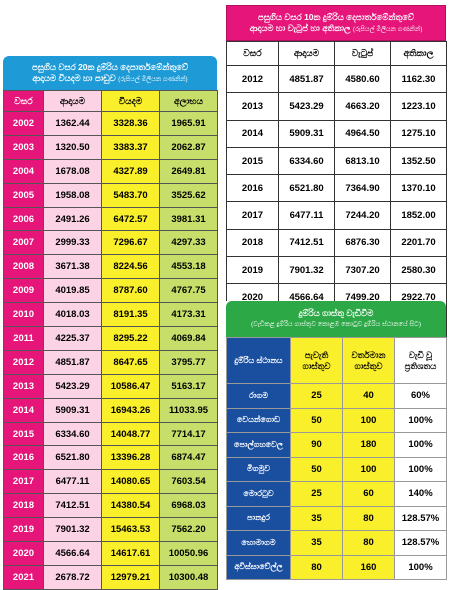 This screenshot has width=450, height=590. I want to click on left-cell: 2999.33, so click(72, 243).